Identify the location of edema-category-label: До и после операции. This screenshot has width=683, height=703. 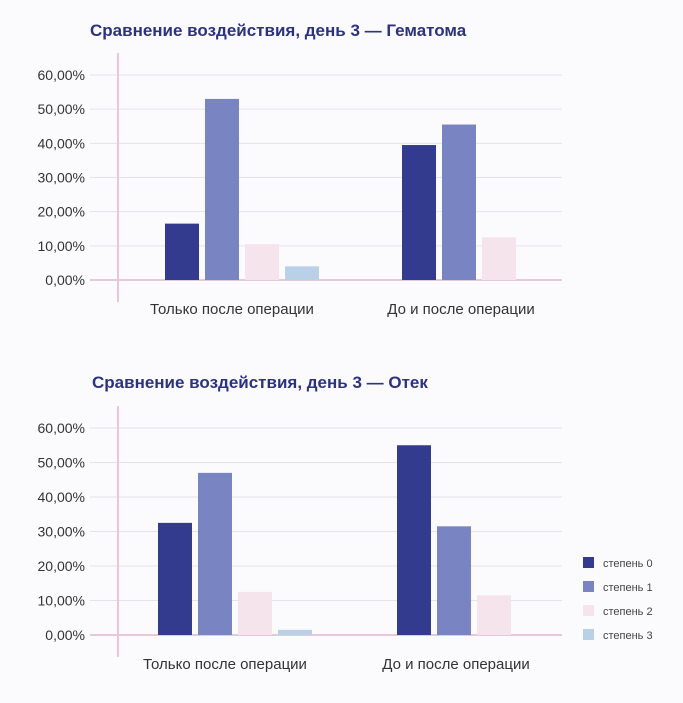
(455, 664).